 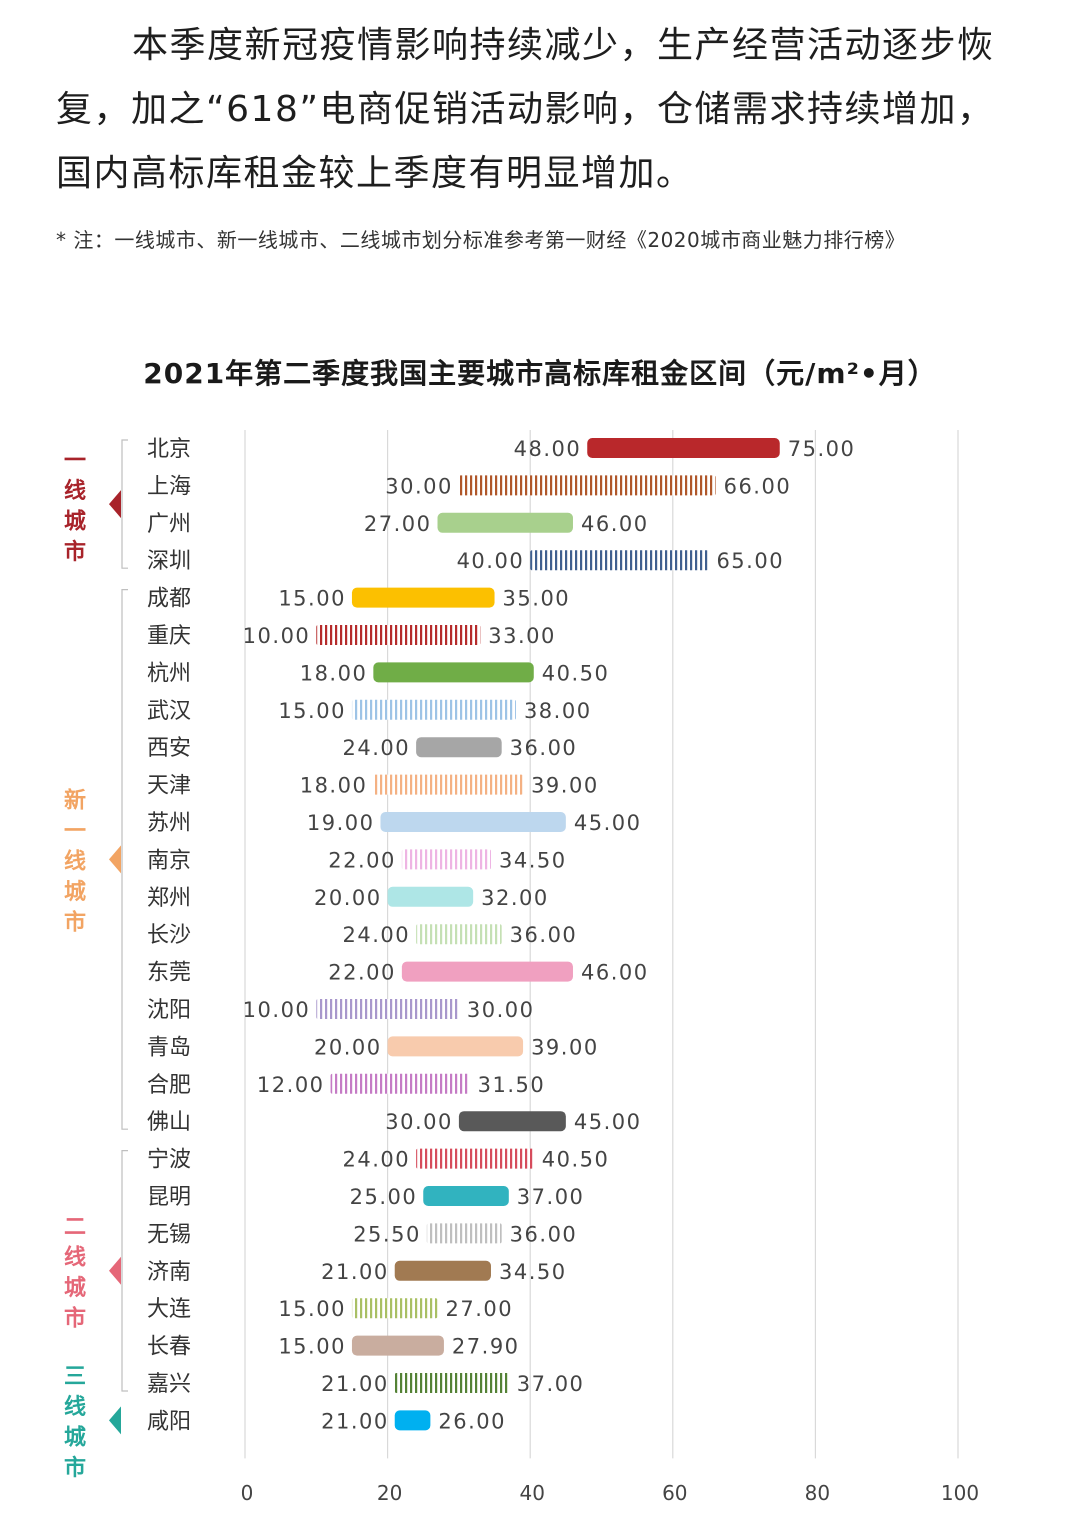 I want to click on low-value-嘉兴: 21.00, so click(x=355, y=1384).